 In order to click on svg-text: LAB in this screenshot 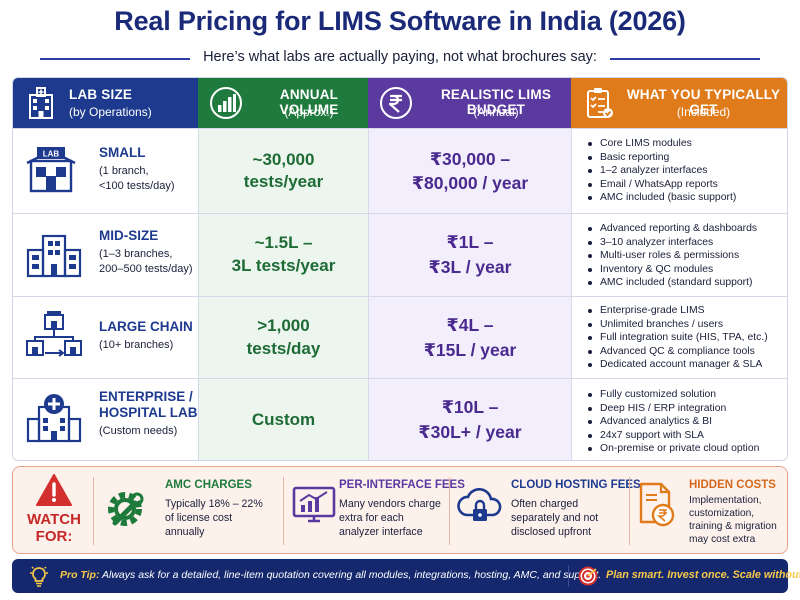, I will do `click(51, 154)`.